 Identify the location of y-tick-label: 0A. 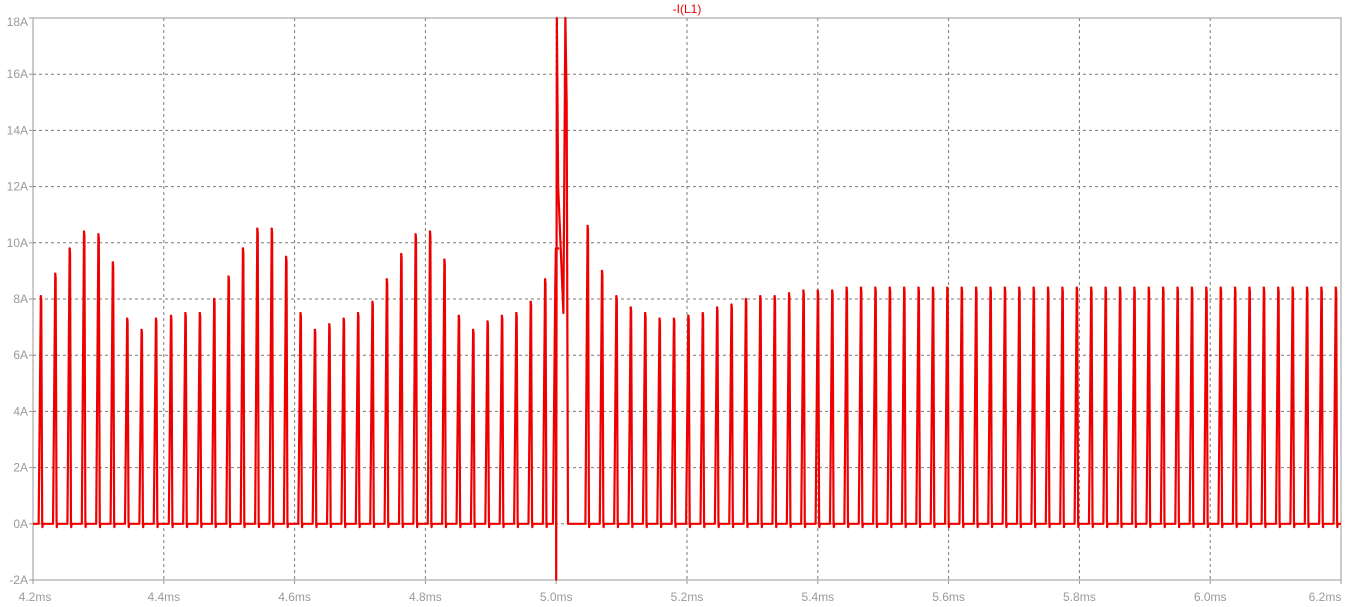
(20, 524).